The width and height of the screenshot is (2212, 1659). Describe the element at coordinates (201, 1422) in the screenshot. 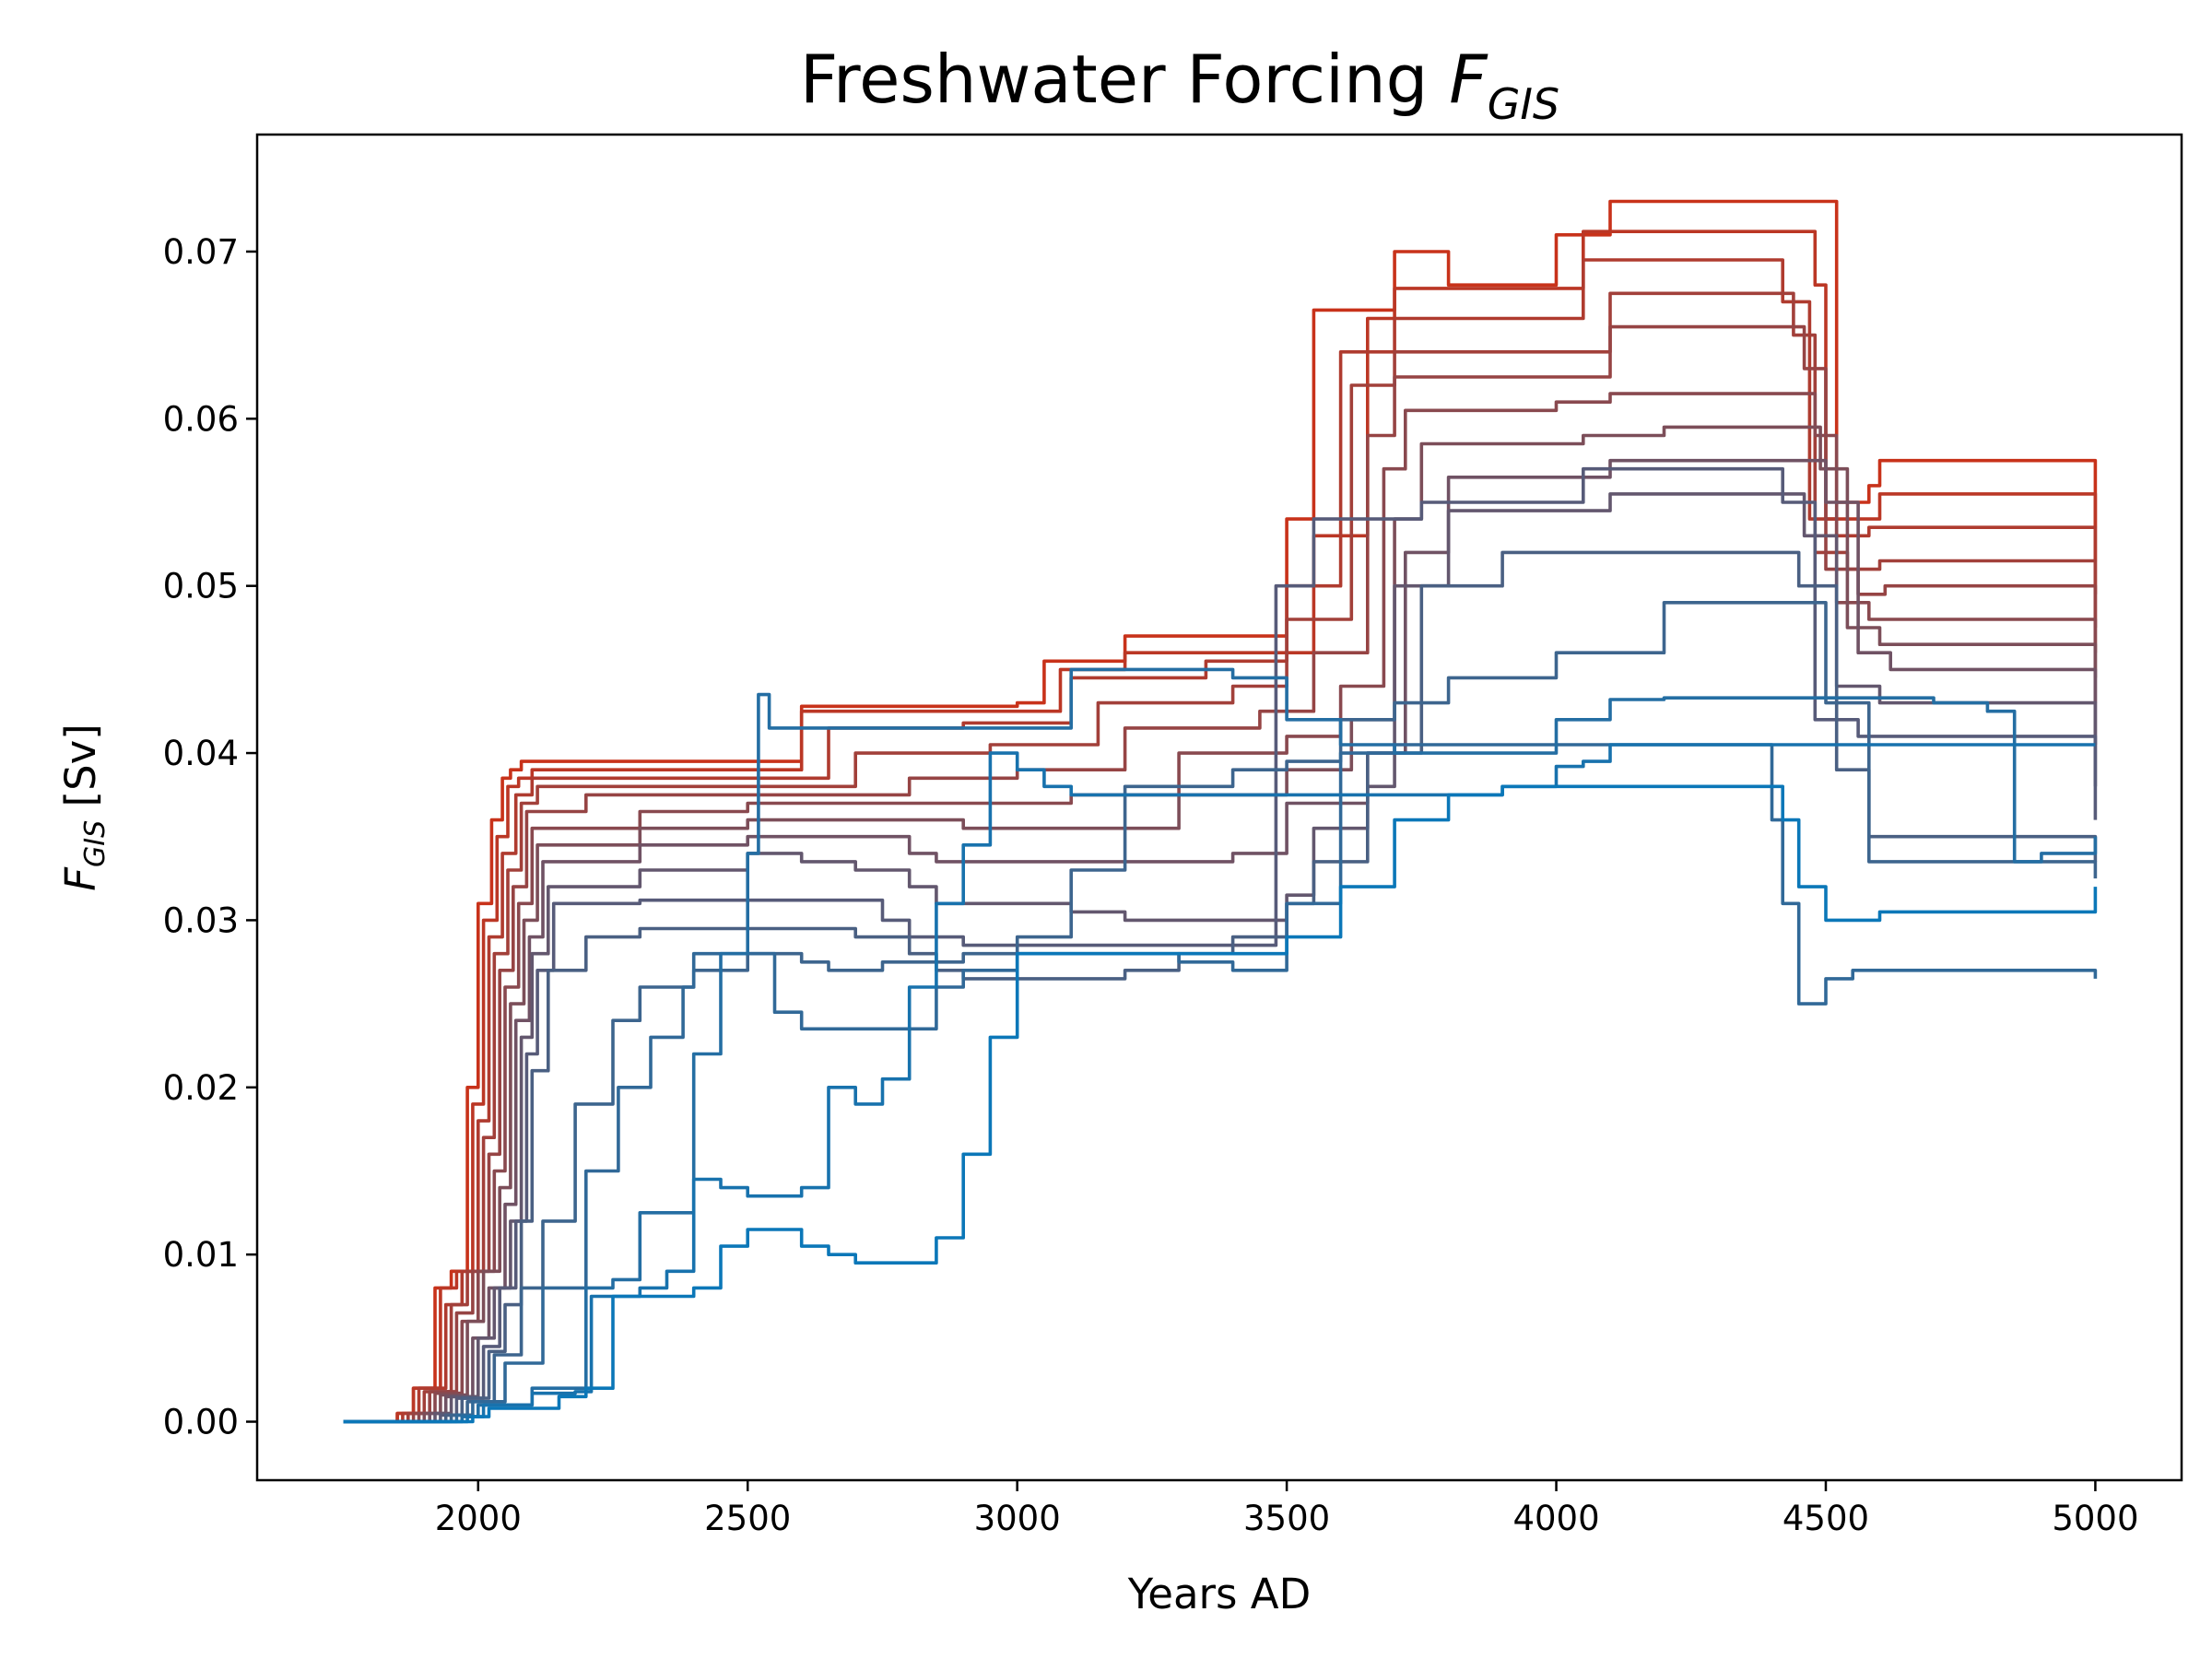

I see `y-tick-label: 0.00` at that location.